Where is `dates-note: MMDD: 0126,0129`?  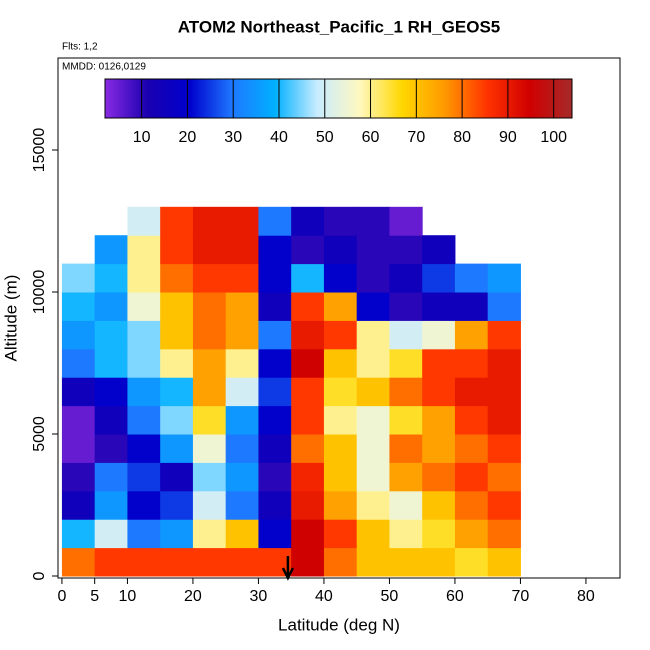 dates-note: MMDD: 0126,0129 is located at coordinates (104, 67).